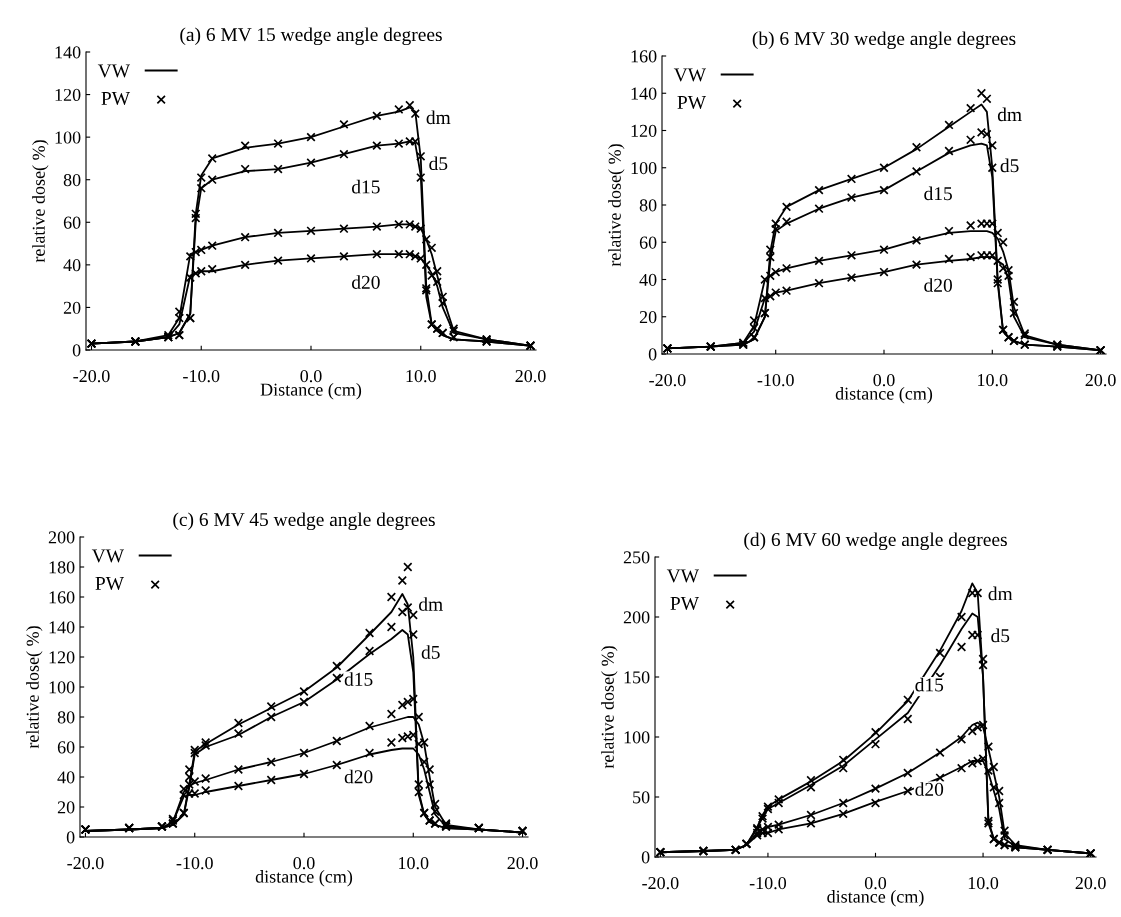  Describe the element at coordinates (304, 521) in the screenshot. I see `chart-title: (c) 6 MV 45 wedge angle degrees` at that location.